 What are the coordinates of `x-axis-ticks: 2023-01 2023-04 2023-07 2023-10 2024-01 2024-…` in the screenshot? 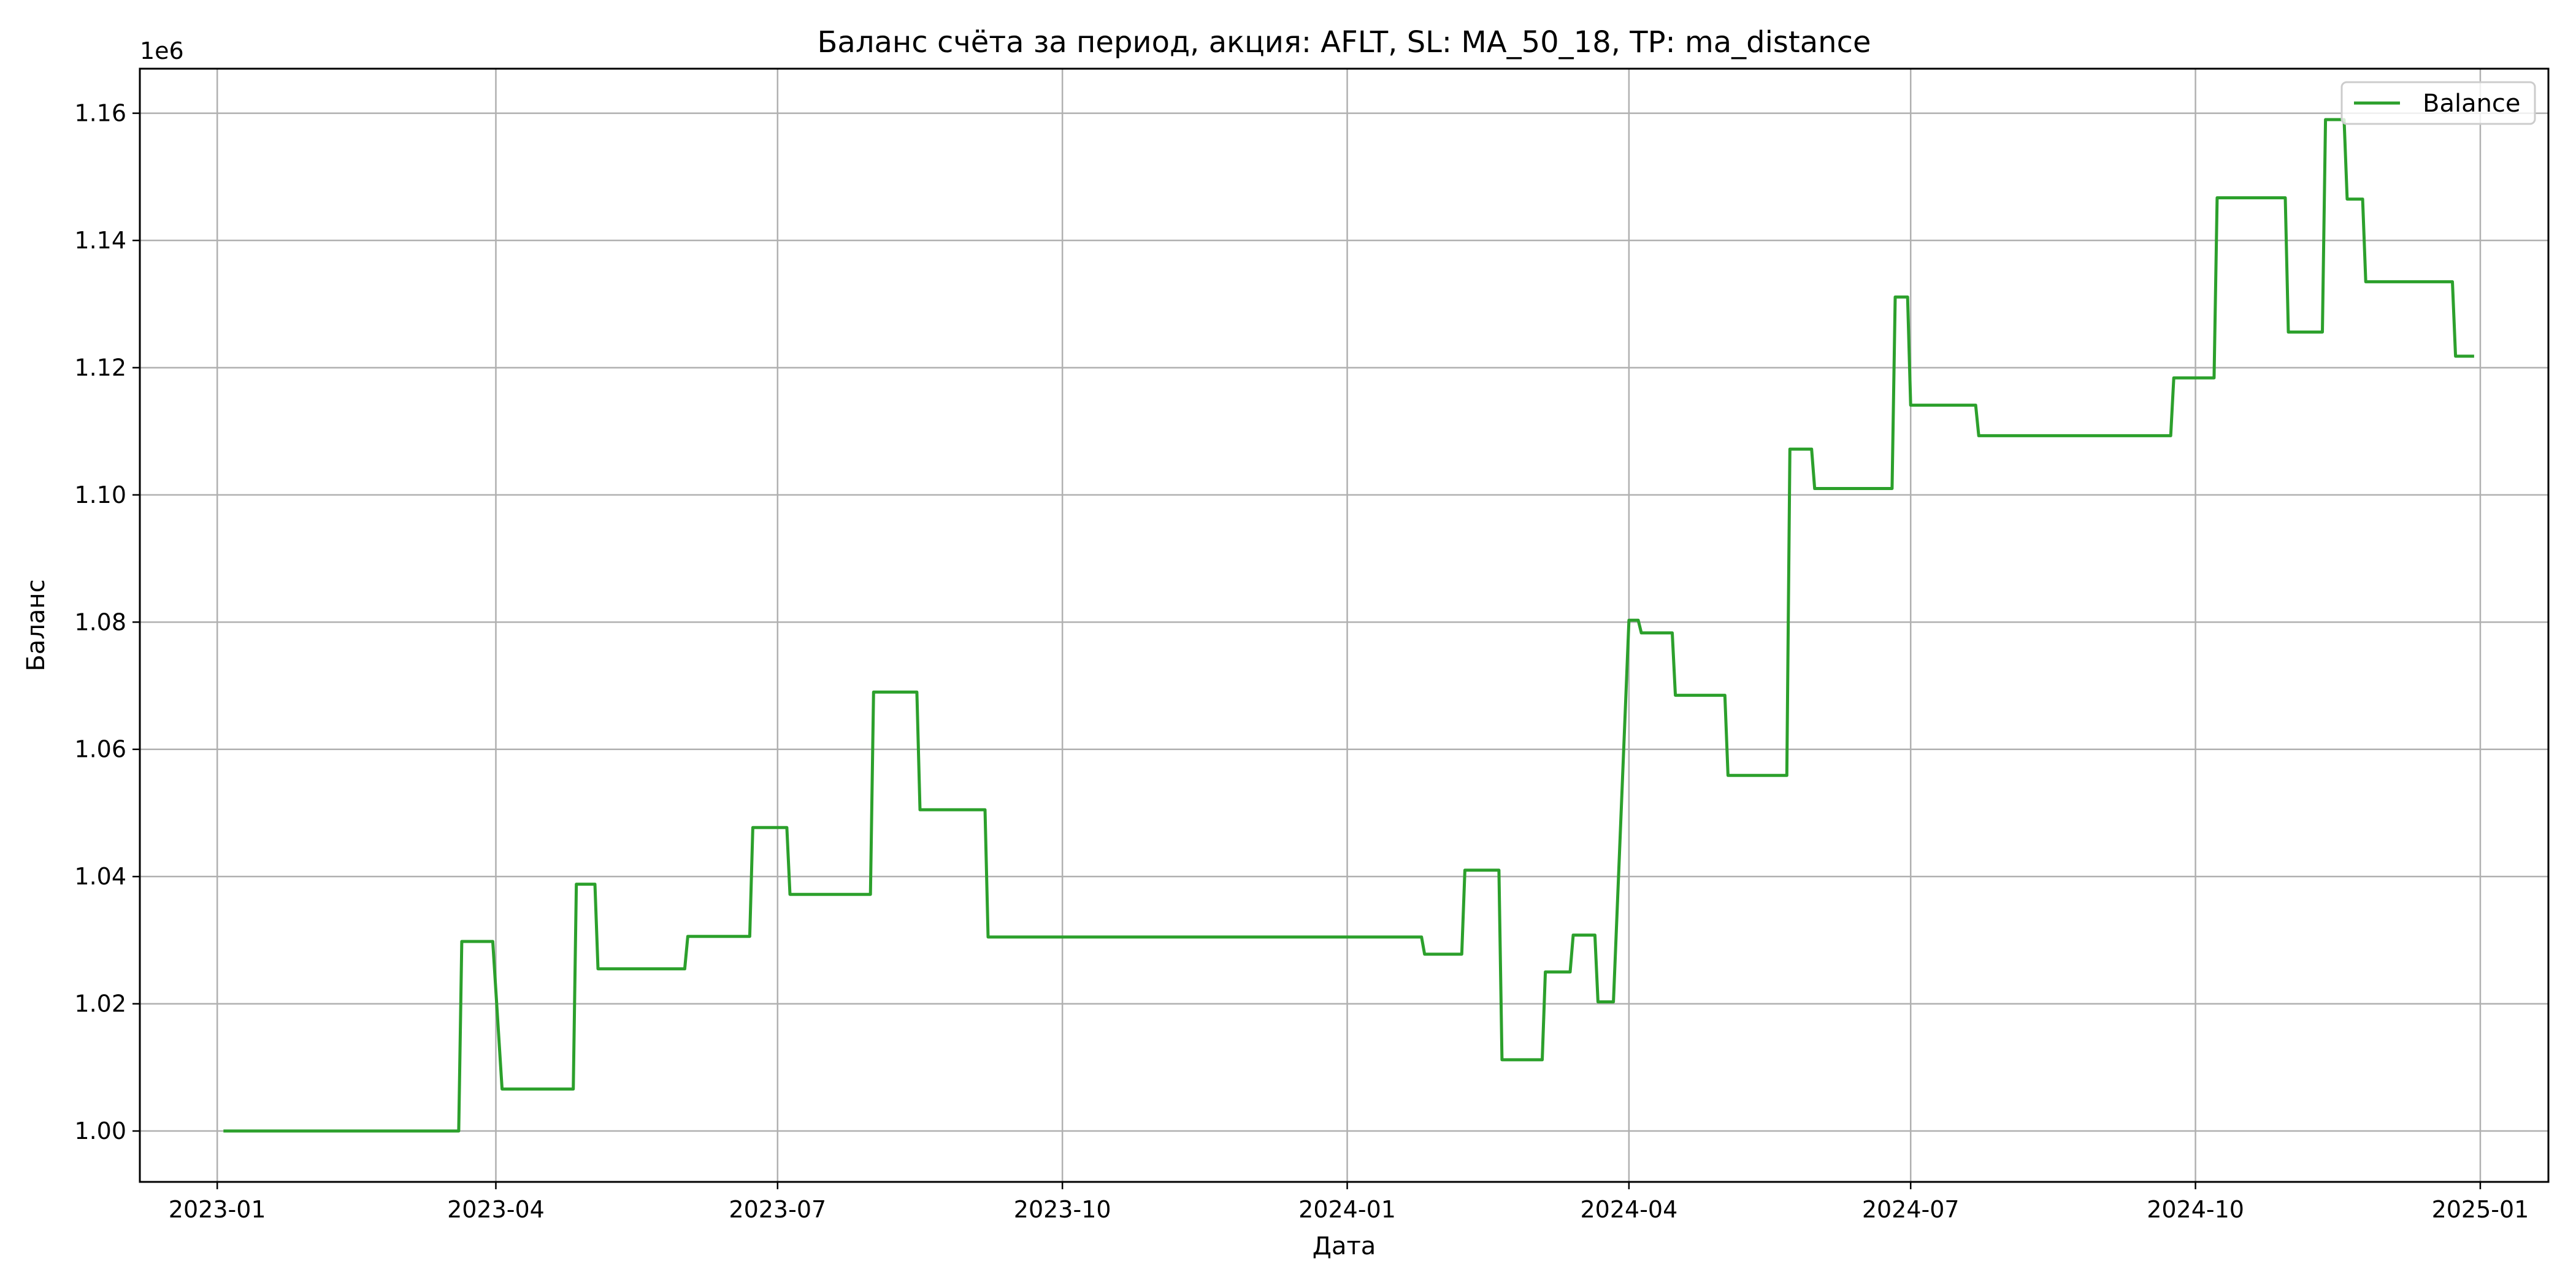 It's located at (1349, 1202).